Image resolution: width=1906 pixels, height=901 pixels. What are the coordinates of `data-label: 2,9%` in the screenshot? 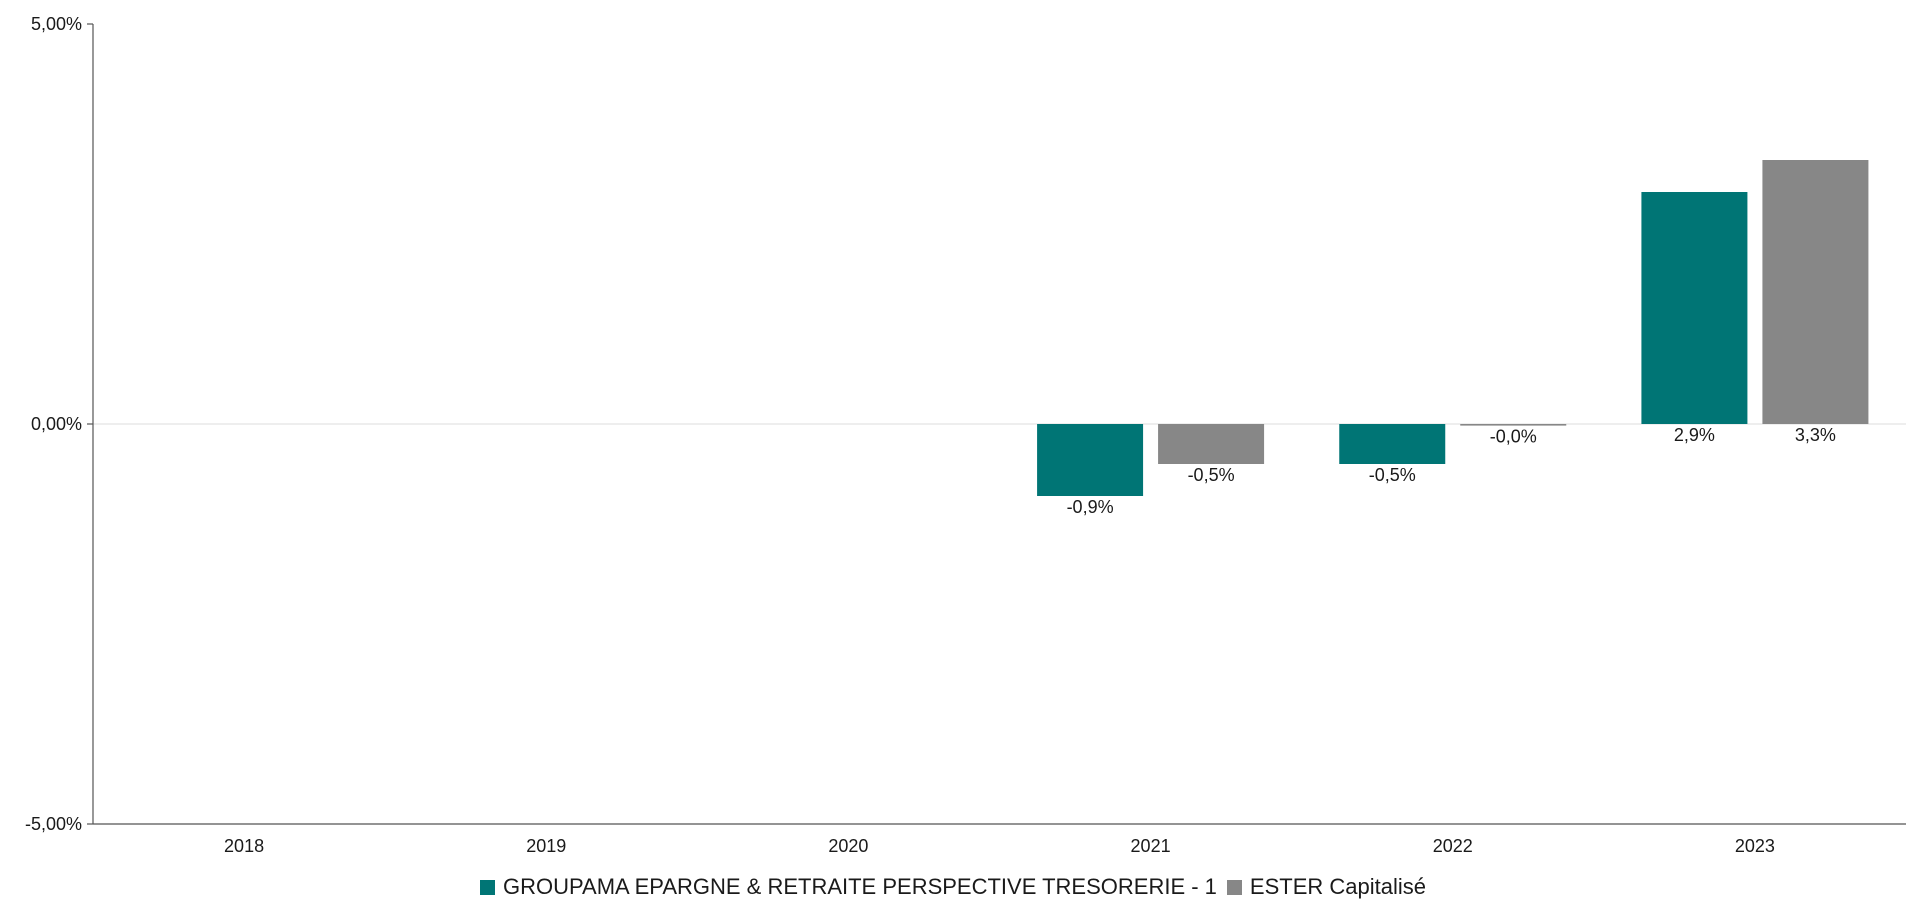 It's located at (1694, 435).